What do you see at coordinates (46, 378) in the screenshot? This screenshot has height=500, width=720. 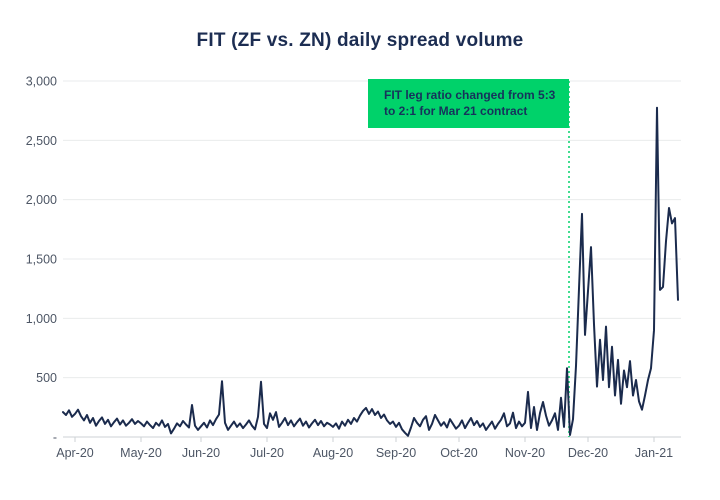 I see `y-tick-label: 500` at bounding box center [46, 378].